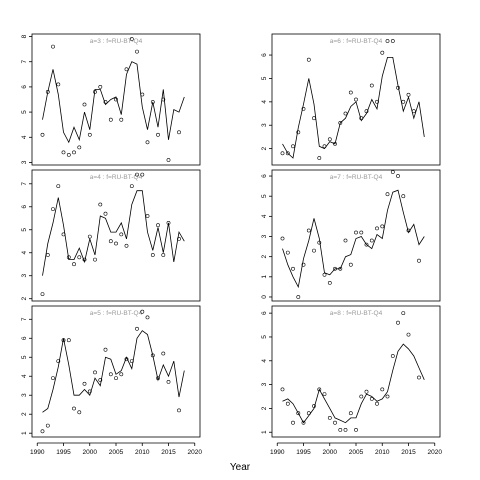 The height and width of the screenshot is (480, 480). I want to click on panel-title: a=8 : f=RU-BT-Q4, so click(356, 313).